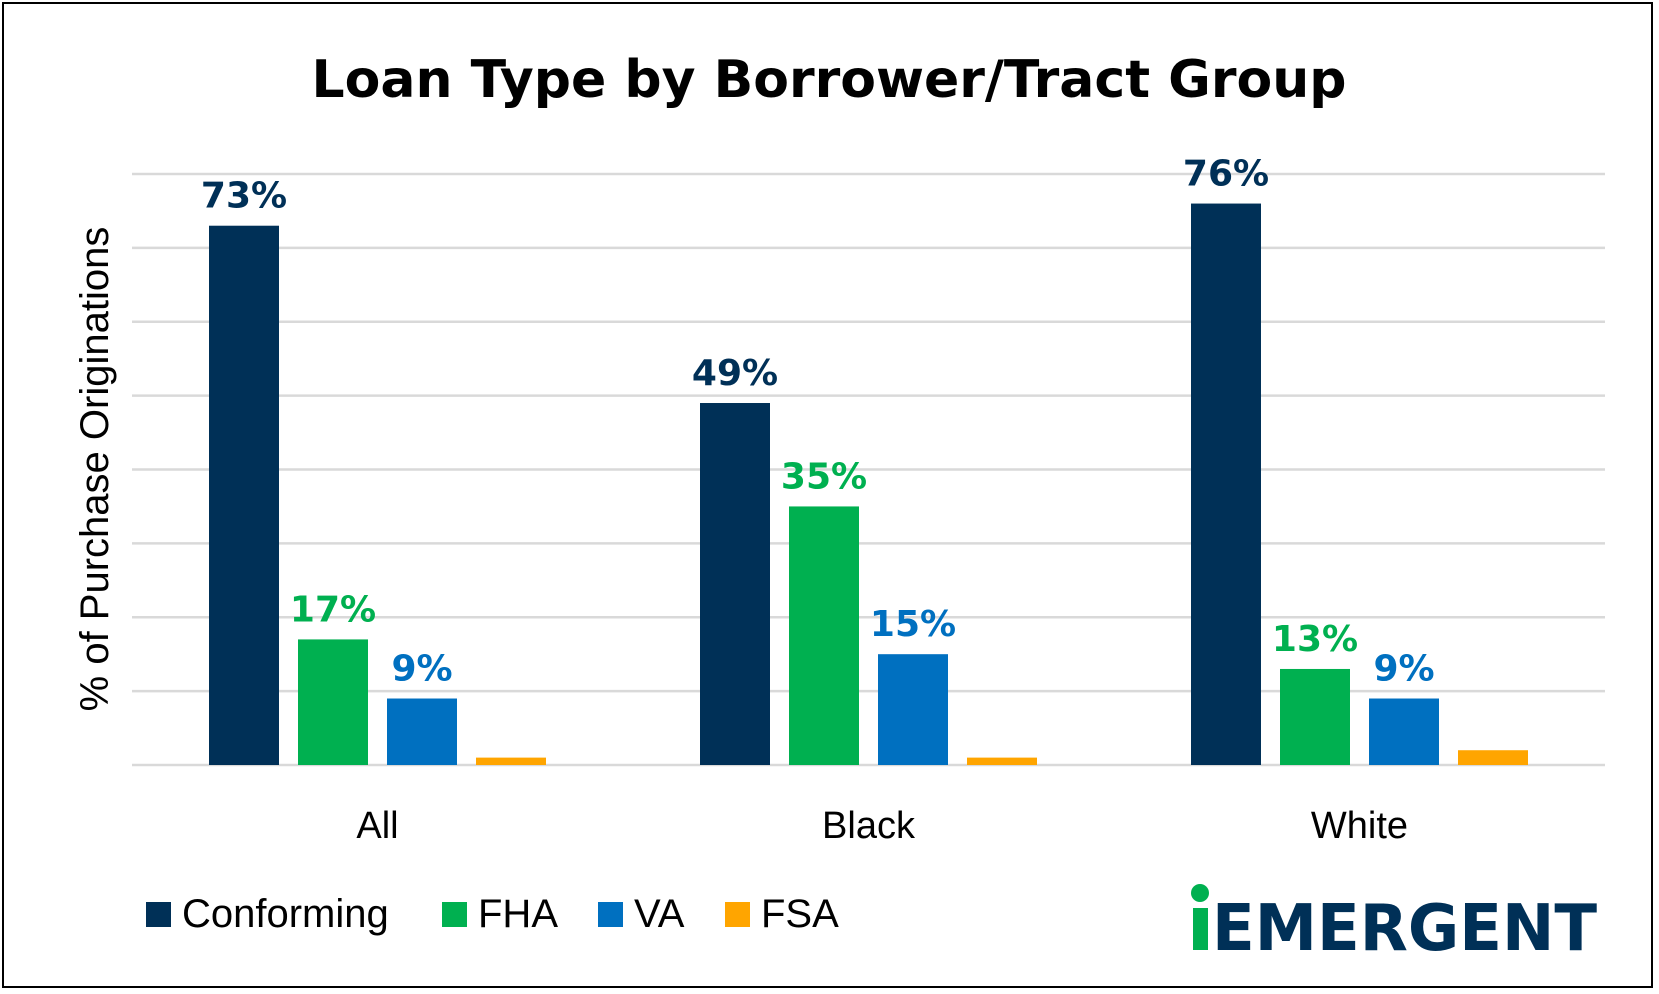  I want to click on brand-logo: EMERGENT, so click(1394, 925).